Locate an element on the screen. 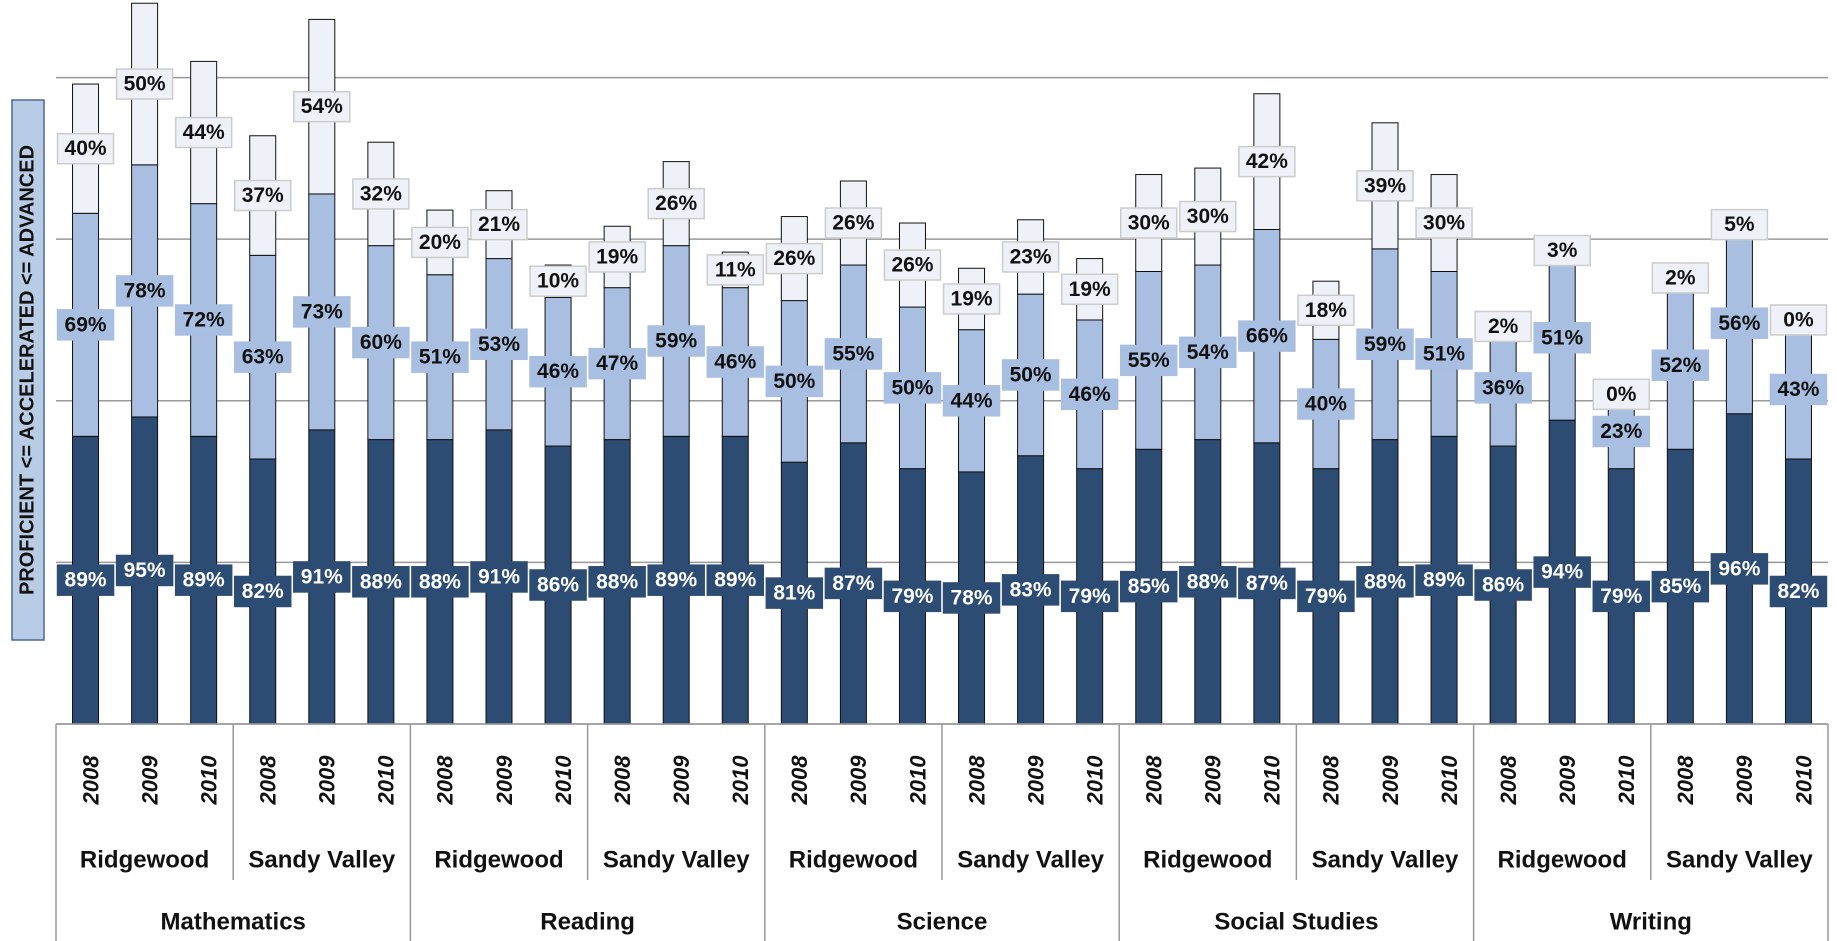  value-label: 3% is located at coordinates (1562, 250).